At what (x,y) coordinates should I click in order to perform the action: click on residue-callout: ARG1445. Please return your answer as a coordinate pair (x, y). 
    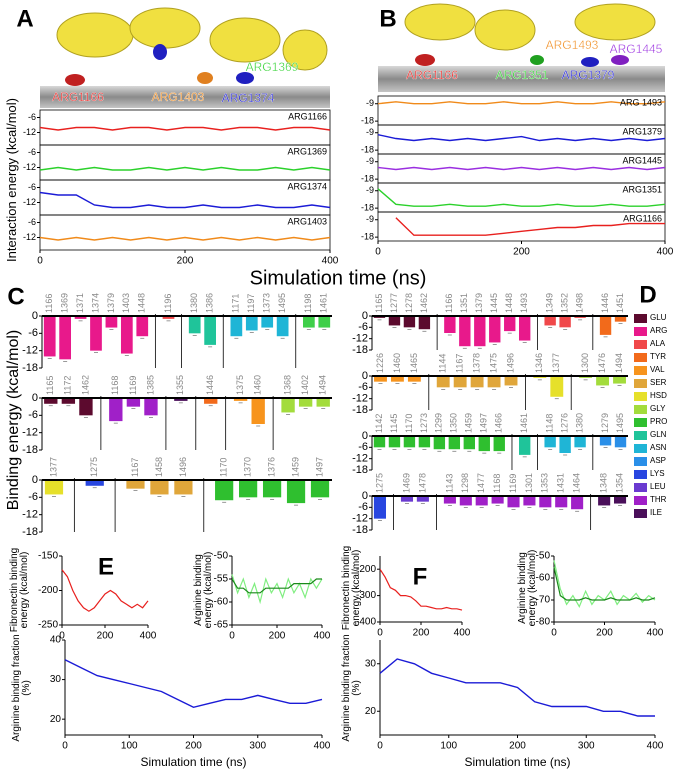
    Looking at the image, I should click on (636, 49).